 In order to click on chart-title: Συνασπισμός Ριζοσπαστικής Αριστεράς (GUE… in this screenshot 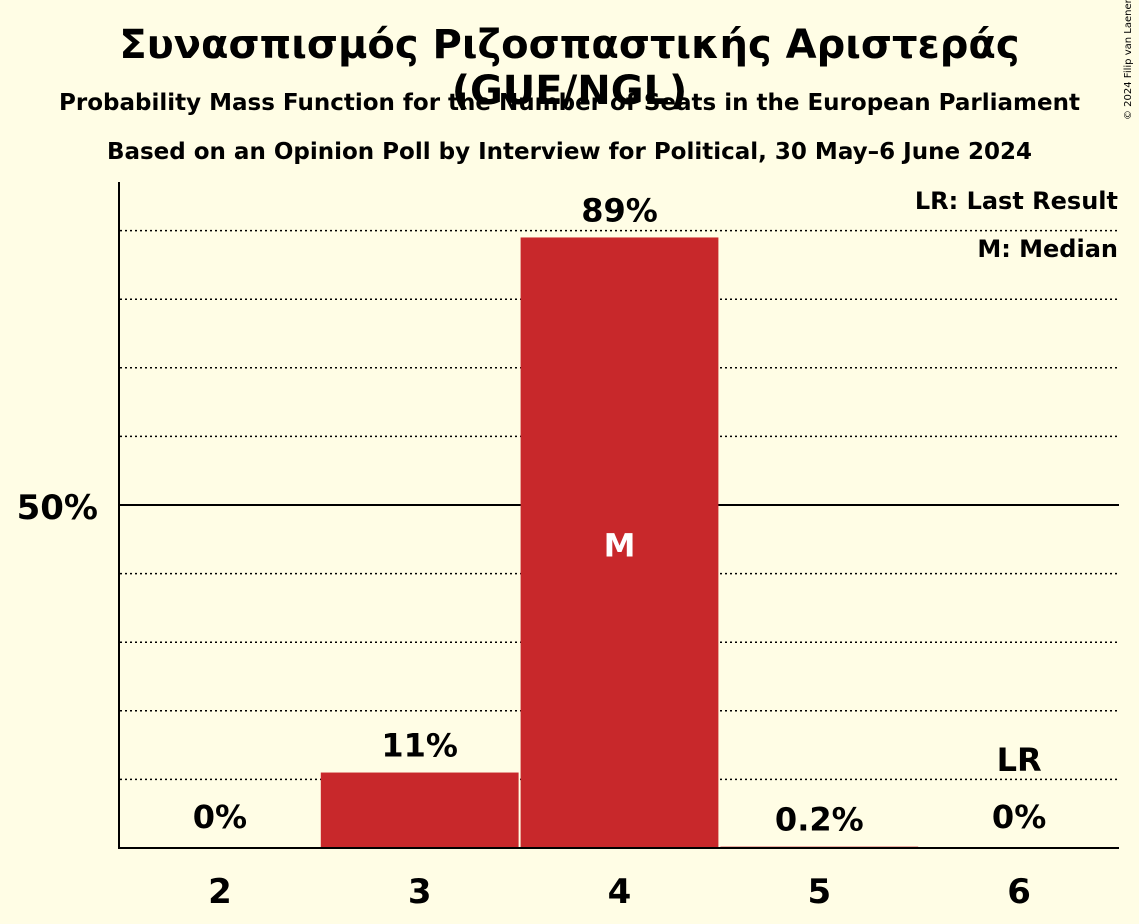, I will do `click(569, 68)`.